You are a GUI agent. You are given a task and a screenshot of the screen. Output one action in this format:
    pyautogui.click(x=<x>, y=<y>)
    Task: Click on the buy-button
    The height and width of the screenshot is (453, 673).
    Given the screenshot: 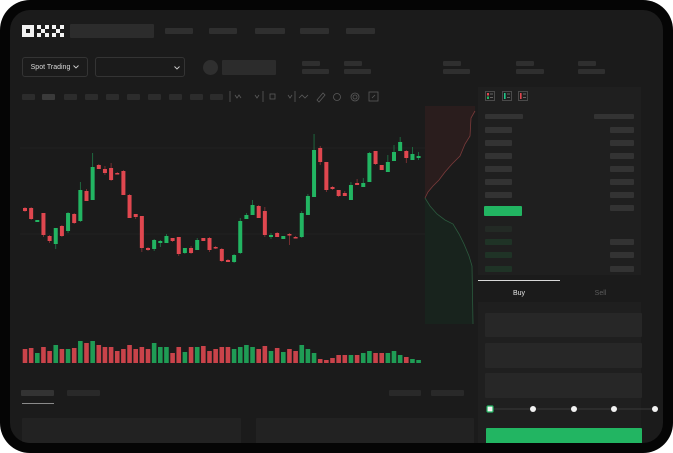 What is the action you would take?
    pyautogui.click(x=564, y=435)
    